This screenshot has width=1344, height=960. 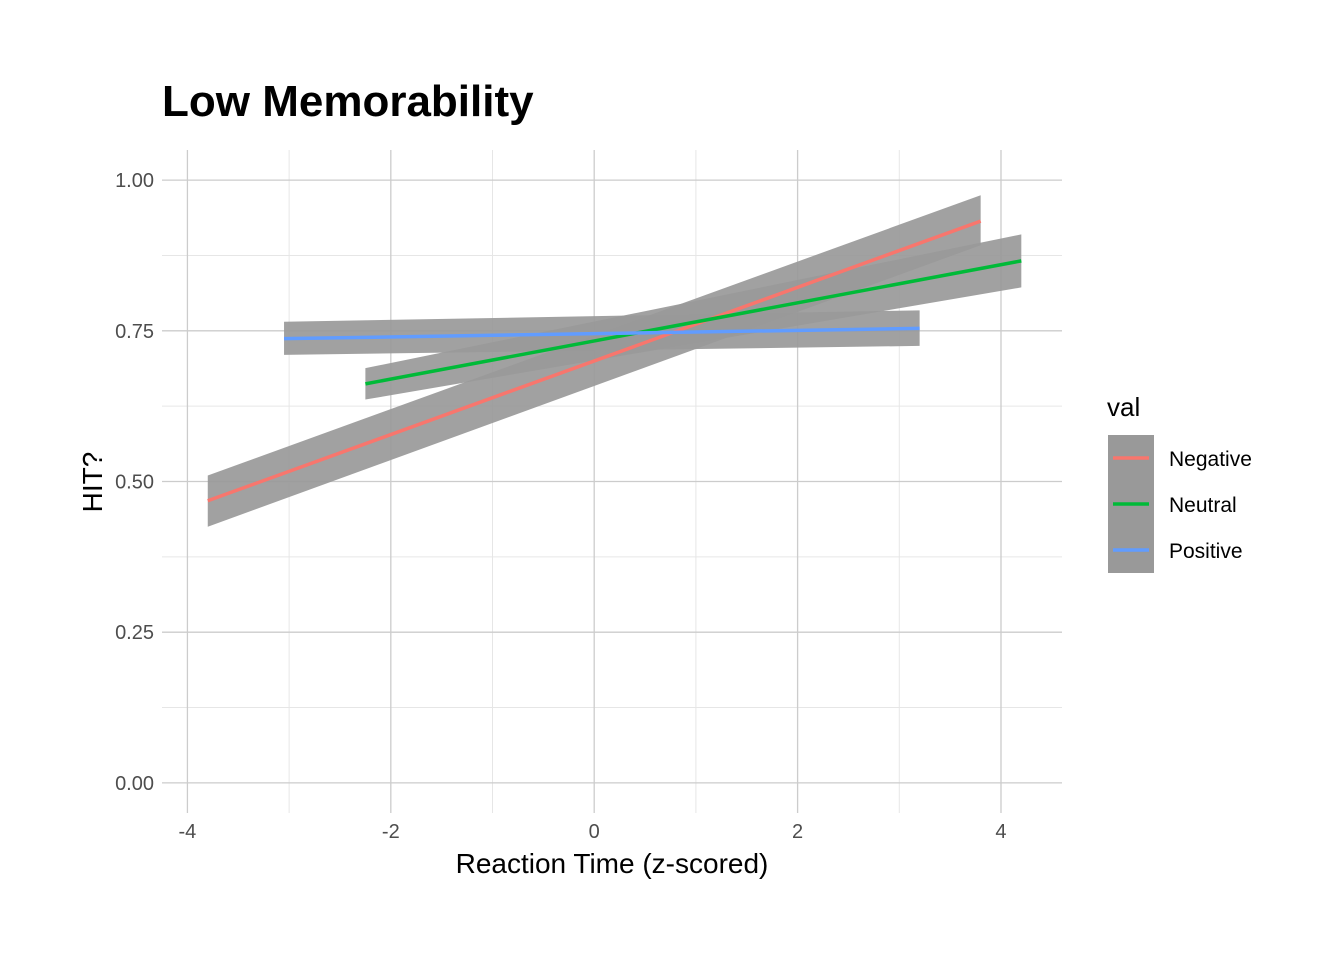 I want to click on y-tick-label: 0.25, so click(x=134, y=633).